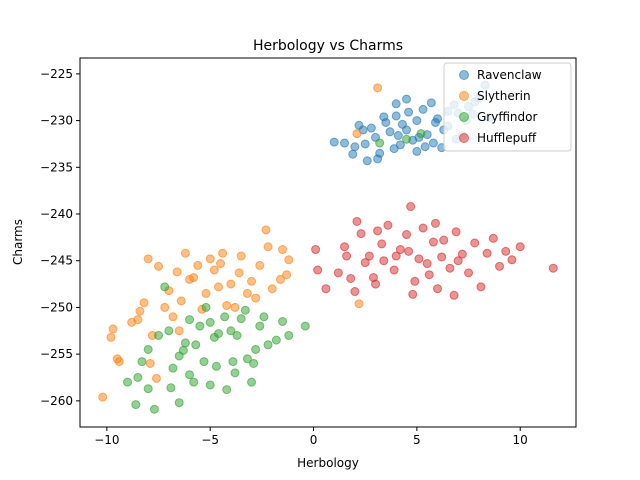  I want to click on legend-label: Gryffindor, so click(507, 117).